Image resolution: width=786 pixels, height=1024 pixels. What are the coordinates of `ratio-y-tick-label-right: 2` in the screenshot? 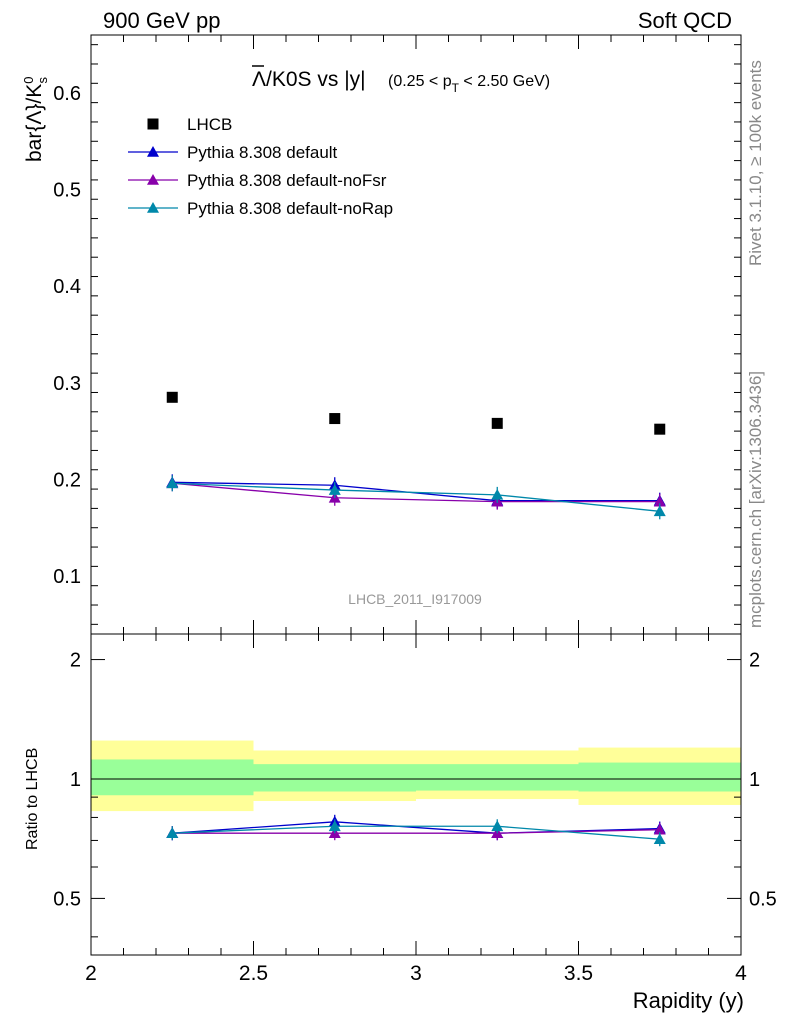 It's located at (754, 661).